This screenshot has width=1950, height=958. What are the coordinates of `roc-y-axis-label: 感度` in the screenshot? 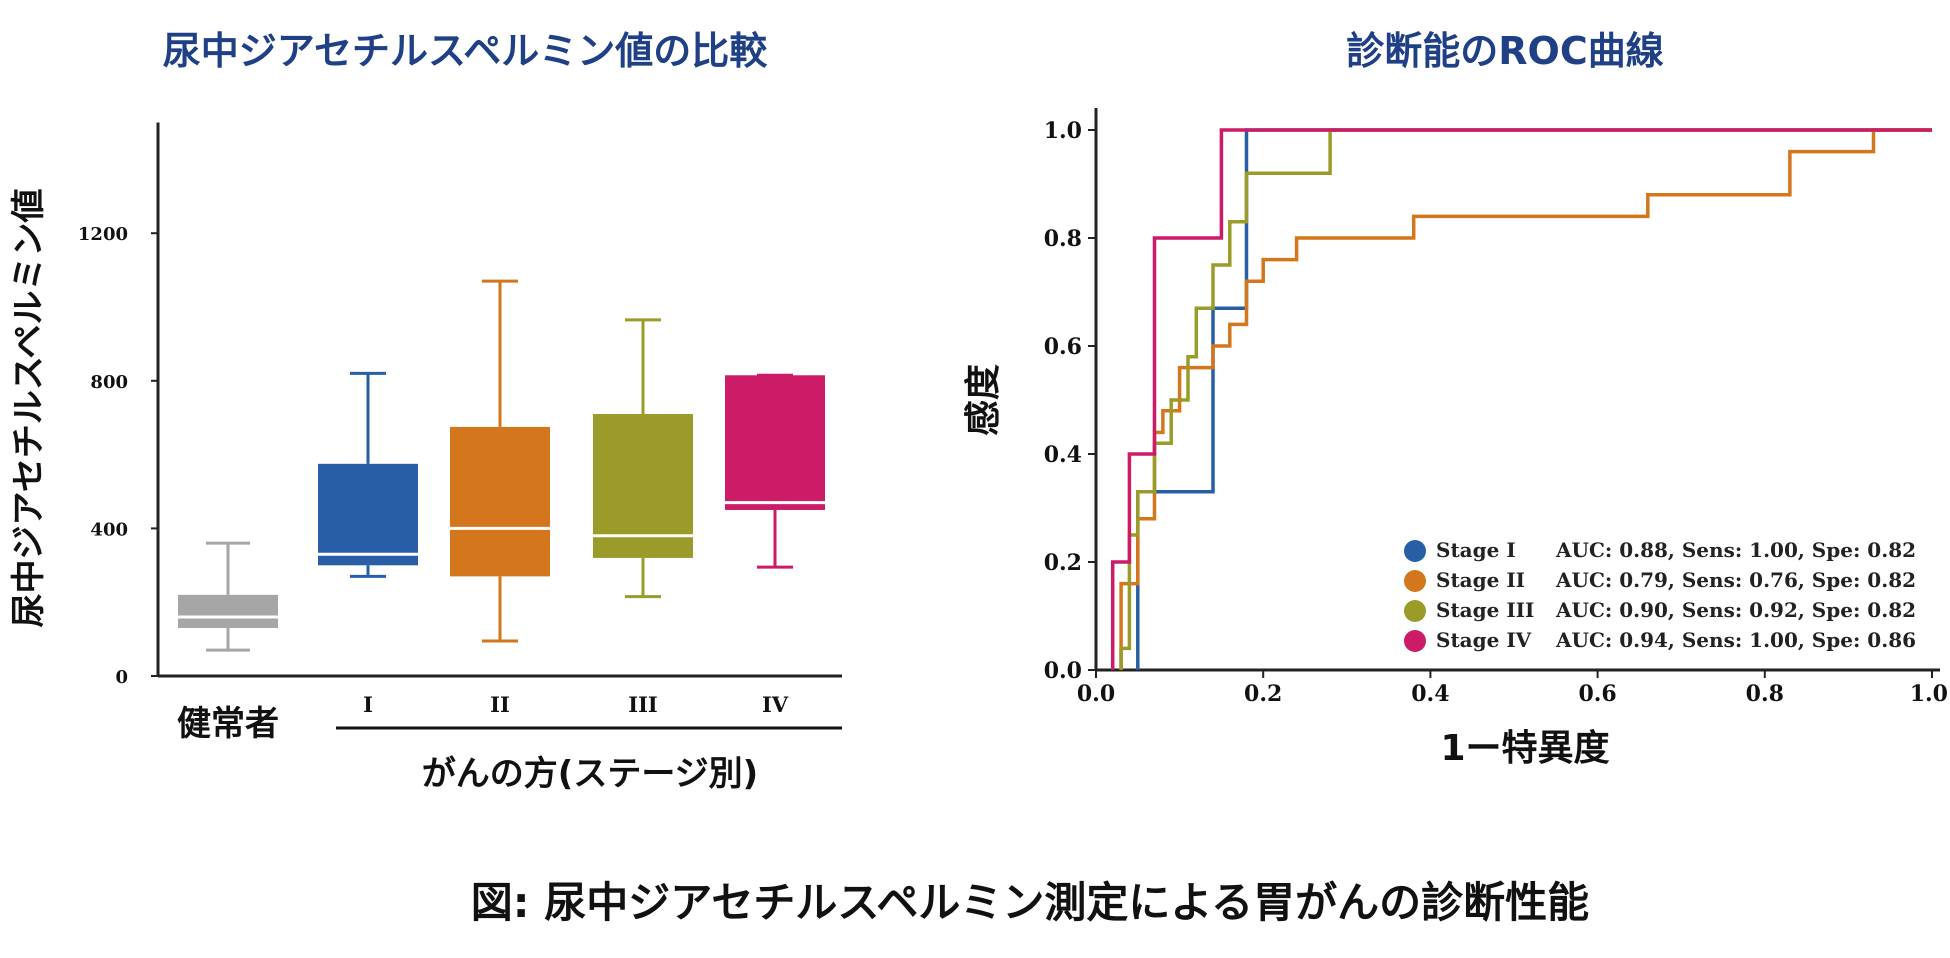 It's located at (983, 400).